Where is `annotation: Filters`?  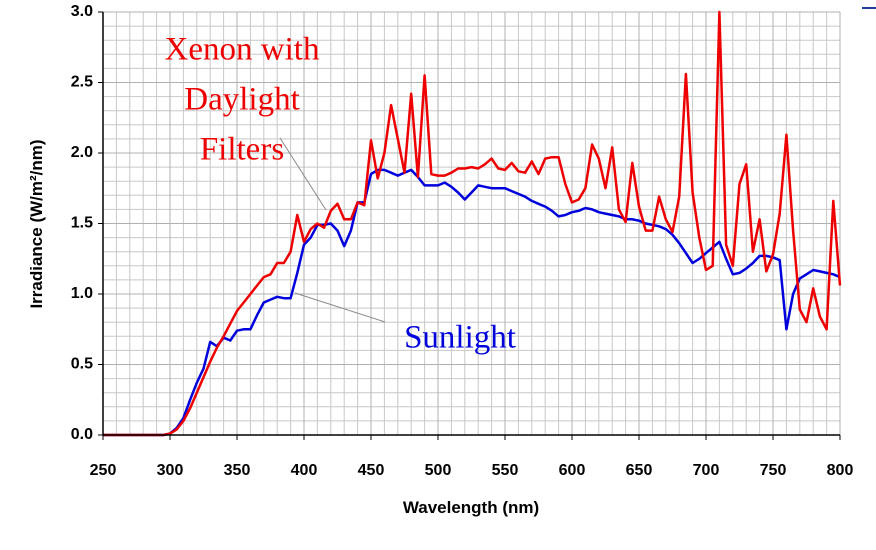
annotation: Filters is located at coordinates (242, 150).